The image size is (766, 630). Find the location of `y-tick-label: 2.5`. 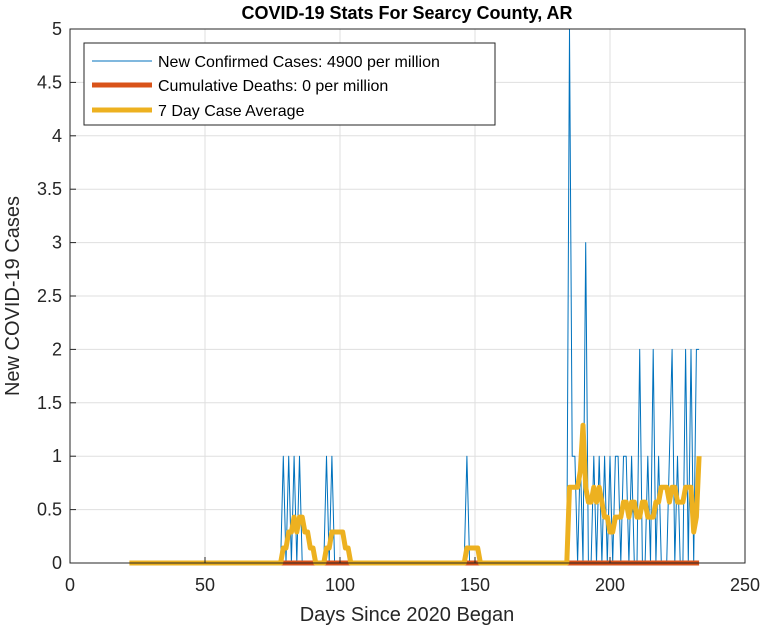

y-tick-label: 2.5 is located at coordinates (49, 296).